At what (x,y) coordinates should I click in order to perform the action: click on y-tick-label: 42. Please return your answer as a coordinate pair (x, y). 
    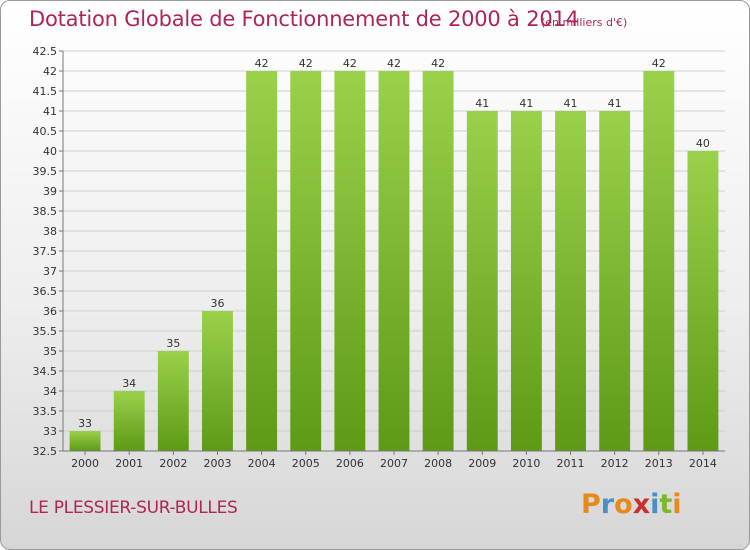
    Looking at the image, I should click on (50, 71).